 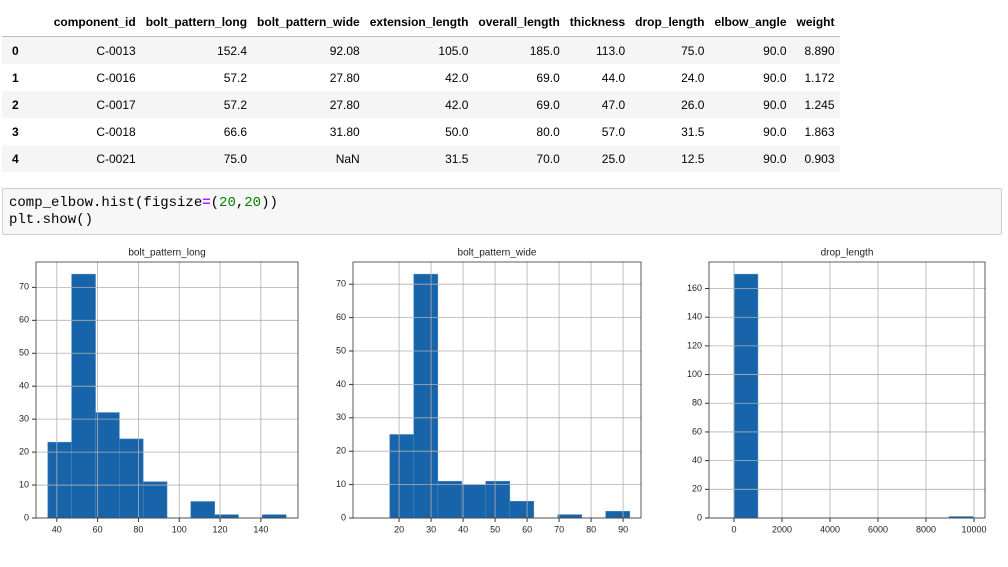 I want to click on x-tick-label: 90, so click(x=623, y=529).